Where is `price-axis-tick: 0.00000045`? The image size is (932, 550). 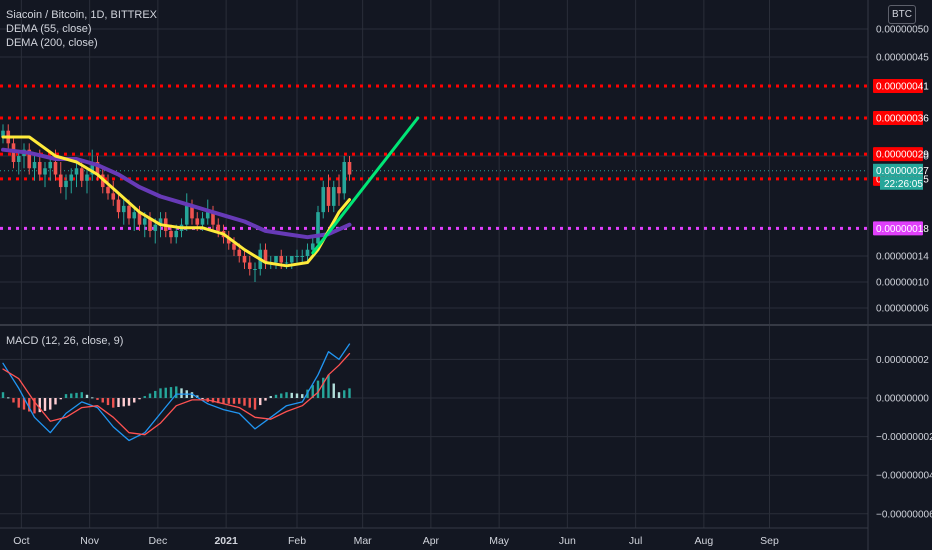 price-axis-tick: 0.00000045 is located at coordinates (902, 58).